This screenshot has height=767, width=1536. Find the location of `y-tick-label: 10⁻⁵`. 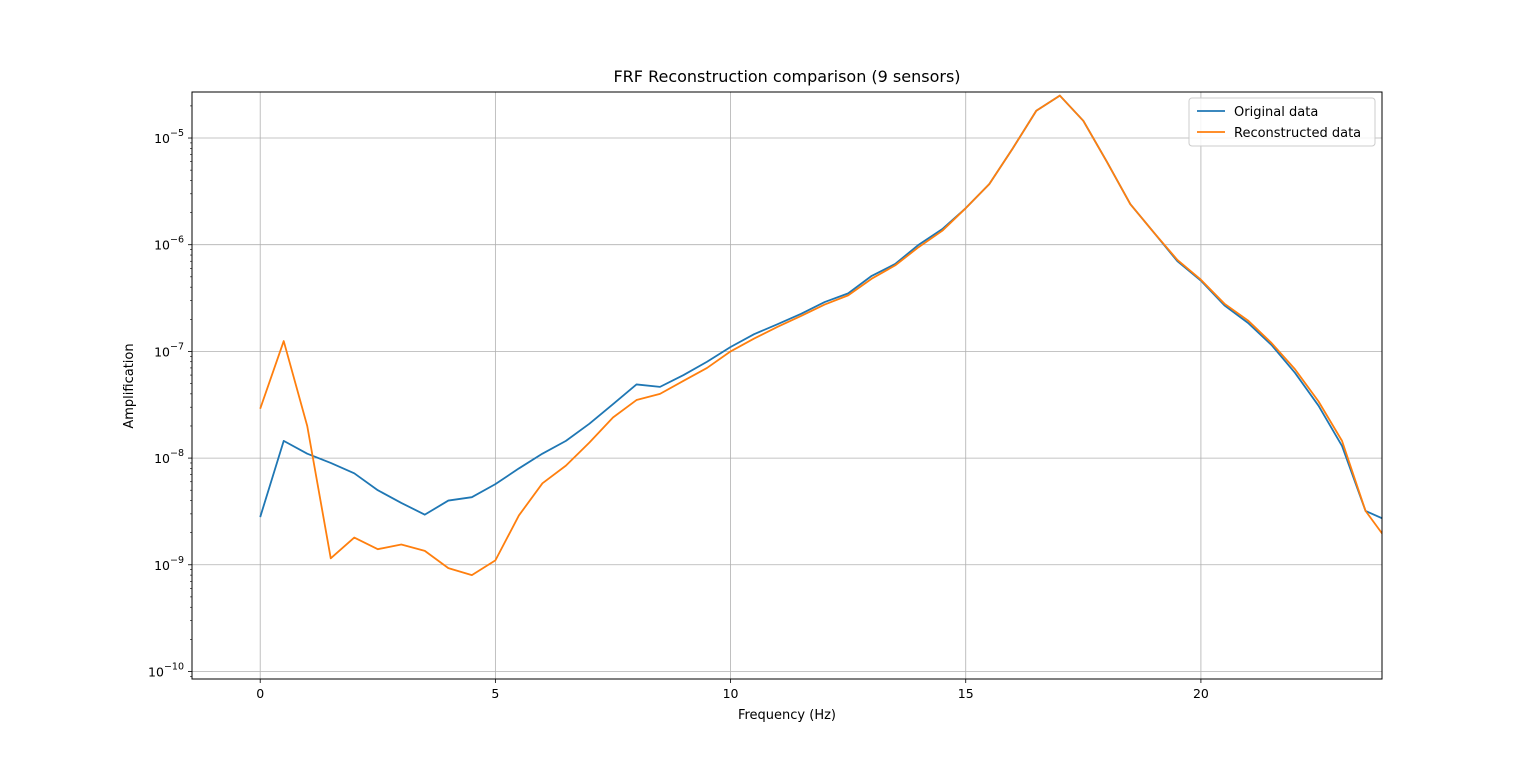

y-tick-label: 10⁻⁵ is located at coordinates (169, 137).